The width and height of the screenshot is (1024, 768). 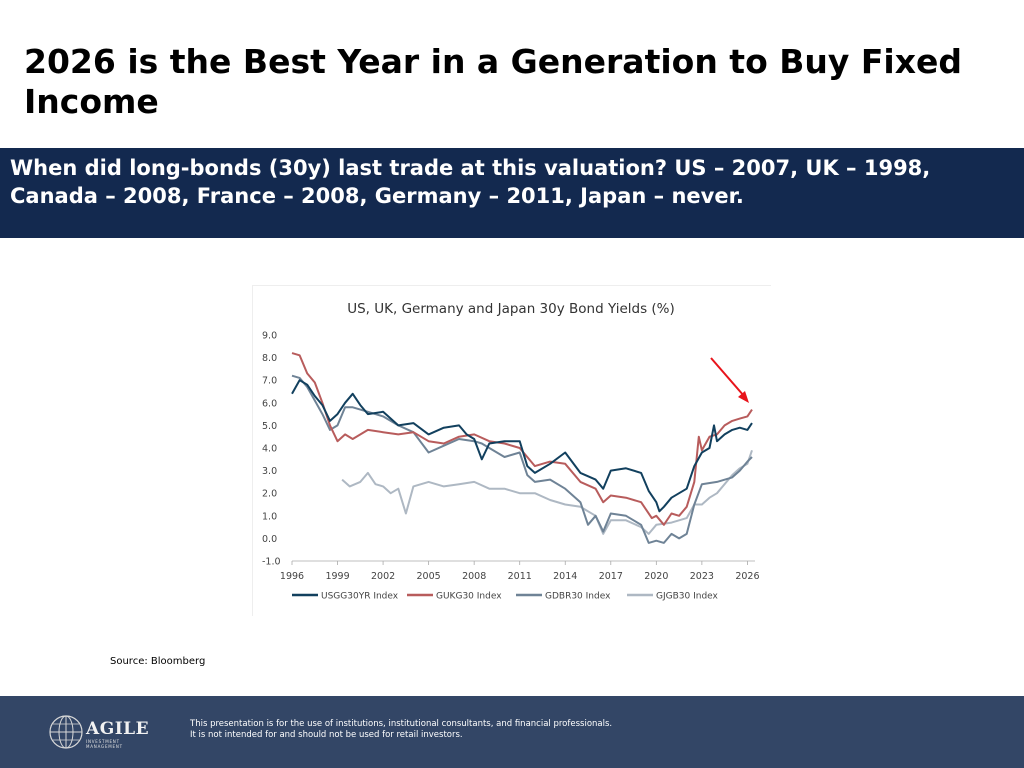 I want to click on legend-label: USGG30YR Index, so click(x=360, y=597).